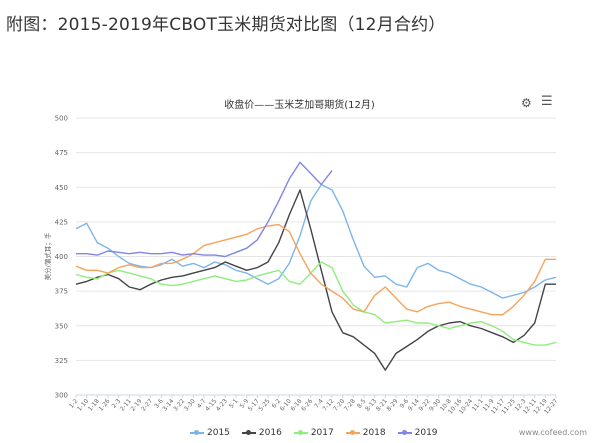 This screenshot has width=599, height=443. Describe the element at coordinates (299, 105) in the screenshot. I see `chart-title: 收盘价——玉米芝加哥期货(12月)` at that location.